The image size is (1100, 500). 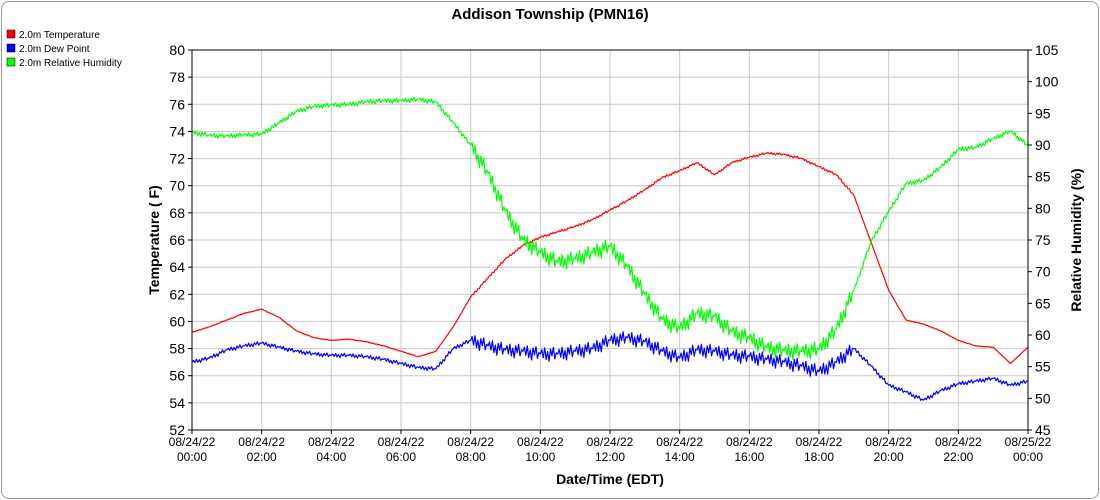 I want to click on legend-swatch-dew-point, so click(x=11, y=48).